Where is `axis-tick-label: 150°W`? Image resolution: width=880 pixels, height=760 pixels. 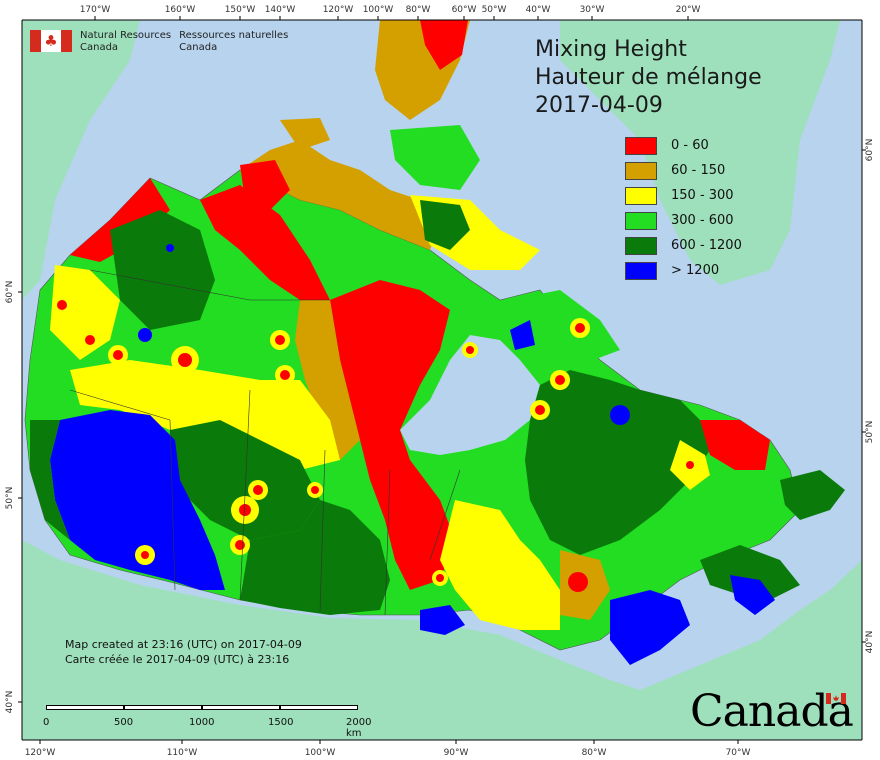
axis-tick-label: 150°W is located at coordinates (240, 10).